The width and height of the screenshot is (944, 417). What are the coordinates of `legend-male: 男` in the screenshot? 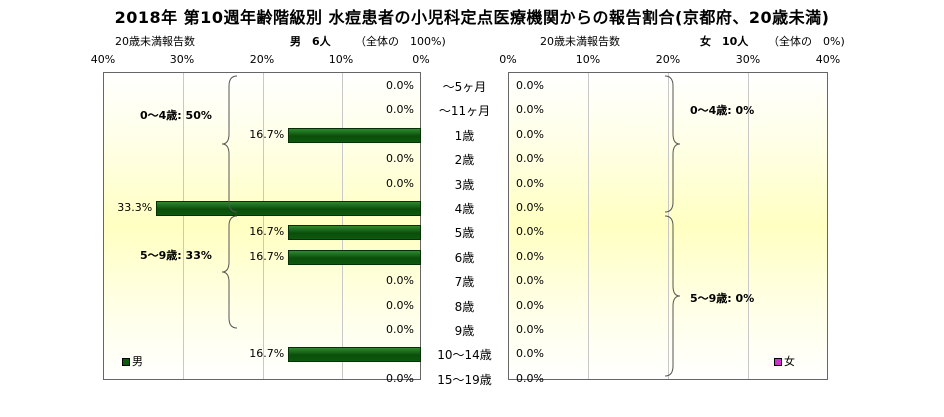 It's located at (132, 361).